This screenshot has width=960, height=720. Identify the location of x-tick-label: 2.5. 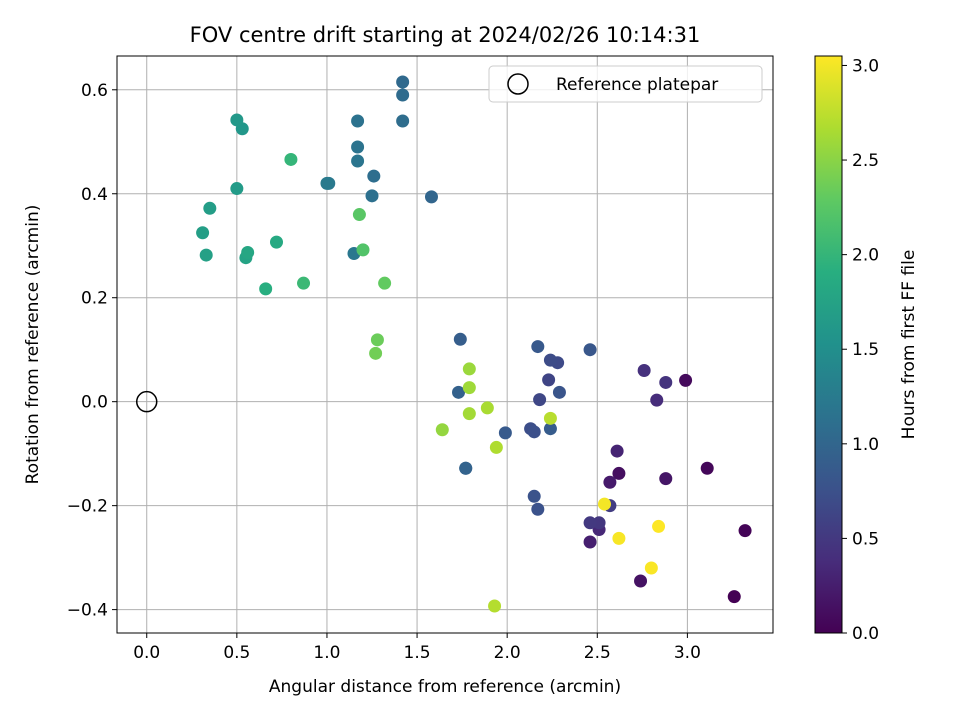
(597, 653).